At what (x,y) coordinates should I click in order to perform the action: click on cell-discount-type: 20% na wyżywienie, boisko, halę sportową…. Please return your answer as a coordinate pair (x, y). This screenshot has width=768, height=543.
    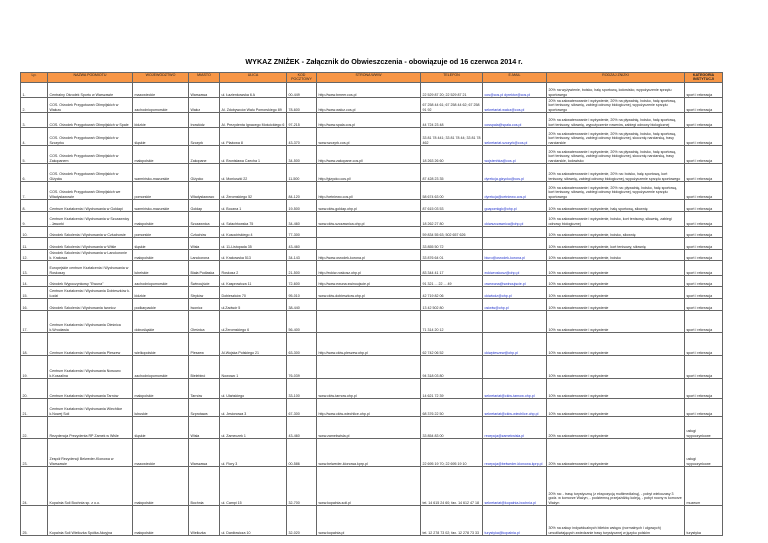
    Looking at the image, I should click on (615, 90).